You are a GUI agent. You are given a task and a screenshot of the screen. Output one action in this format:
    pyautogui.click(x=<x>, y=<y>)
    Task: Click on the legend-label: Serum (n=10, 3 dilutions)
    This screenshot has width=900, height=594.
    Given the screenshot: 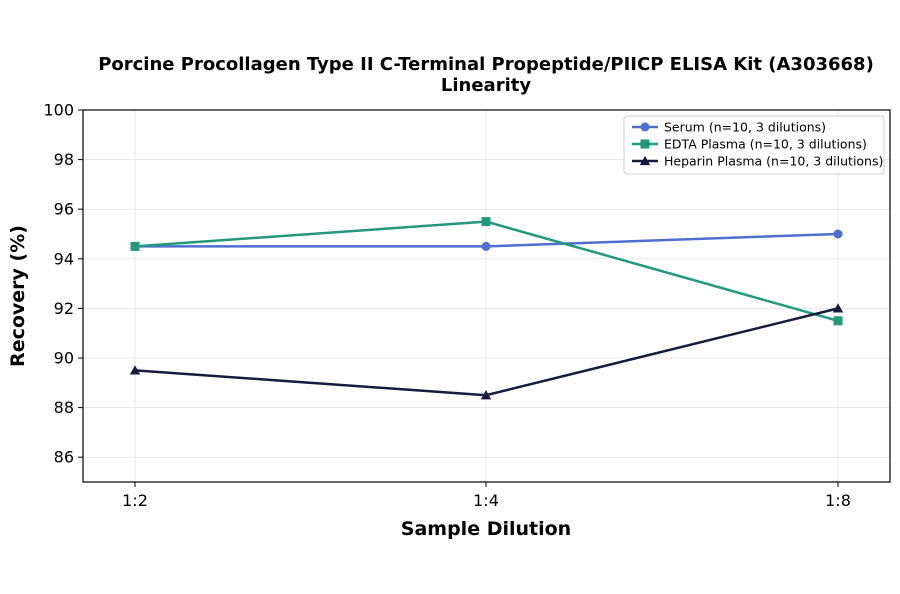 What is the action you would take?
    pyautogui.click(x=745, y=127)
    